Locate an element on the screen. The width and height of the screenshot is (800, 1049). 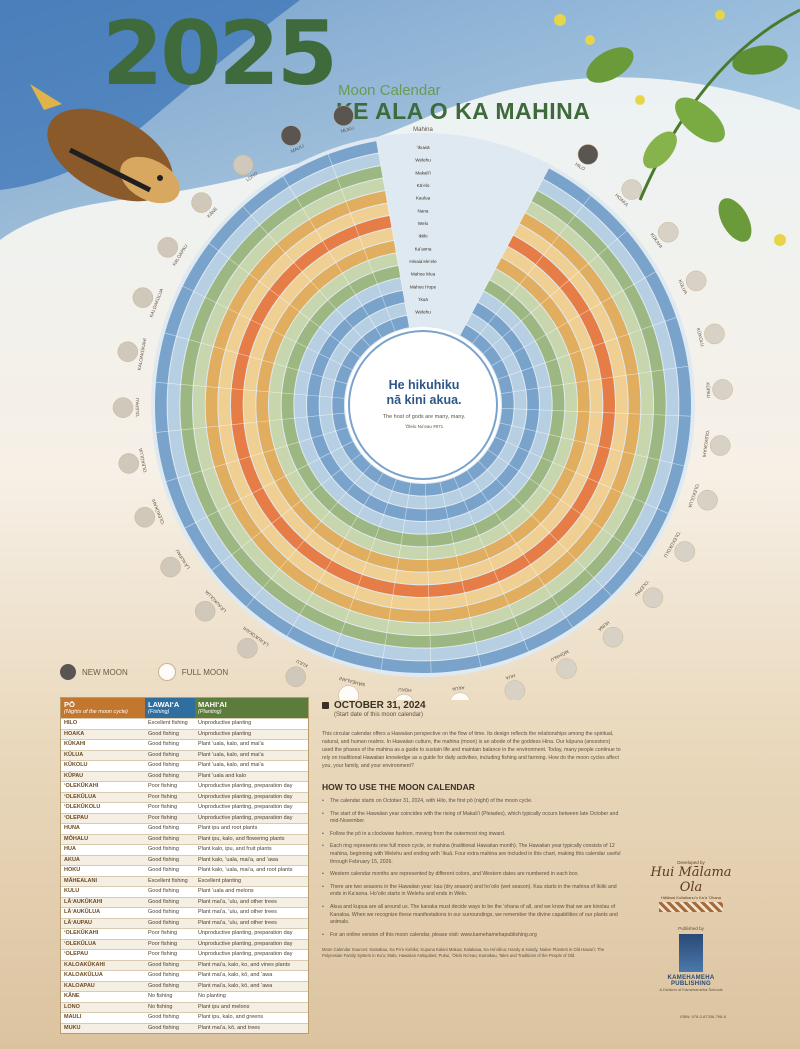
planting-cell: Plant maiʻa, ʻulu, and other trees is located at coordinates (237, 901).